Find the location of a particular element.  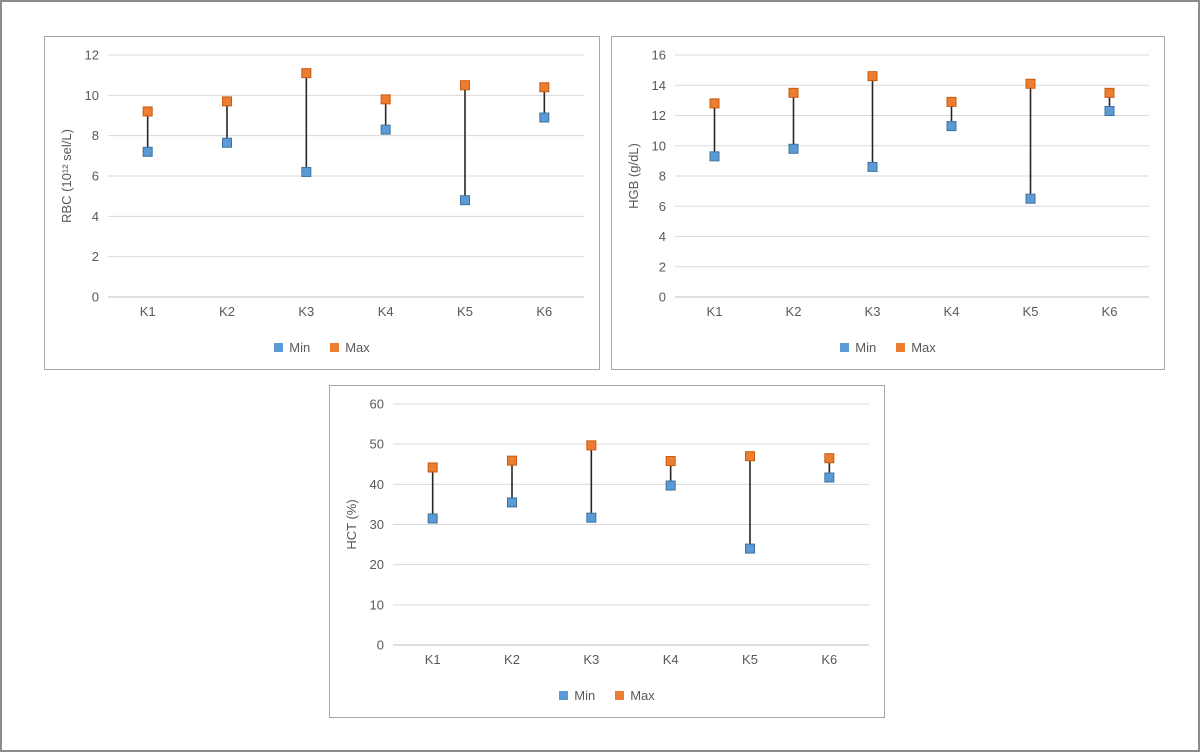

svg-text: 60 is located at coordinates (377, 404).